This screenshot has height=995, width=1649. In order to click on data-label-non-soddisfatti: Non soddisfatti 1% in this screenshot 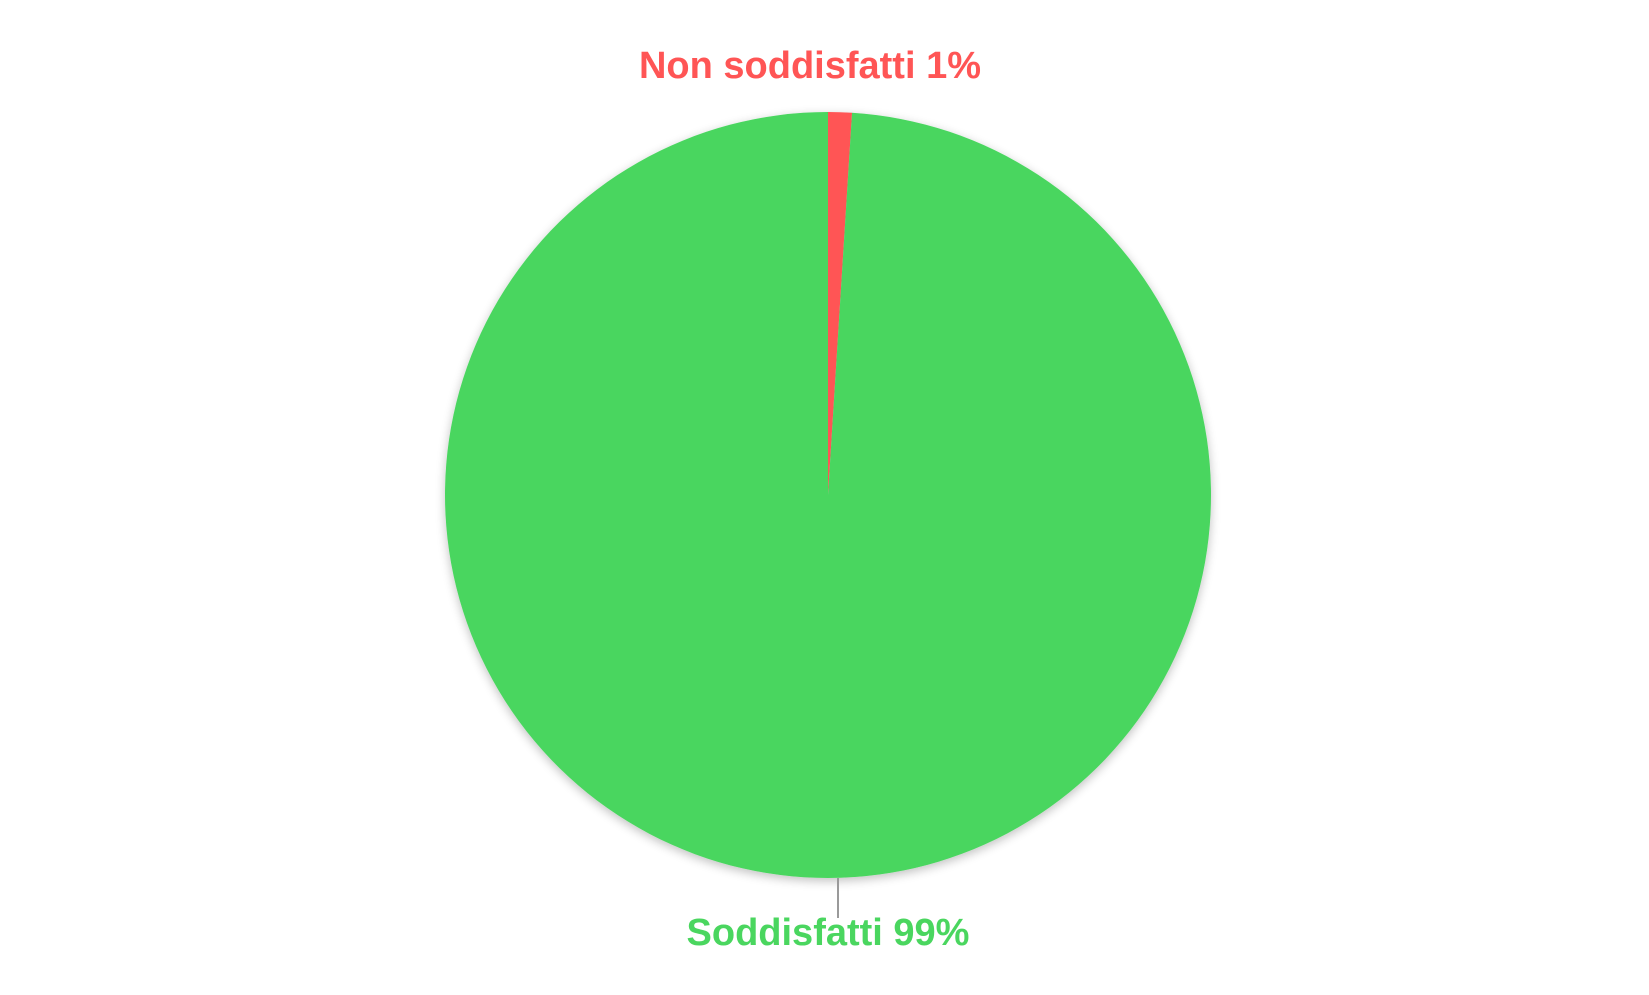, I will do `click(810, 66)`.